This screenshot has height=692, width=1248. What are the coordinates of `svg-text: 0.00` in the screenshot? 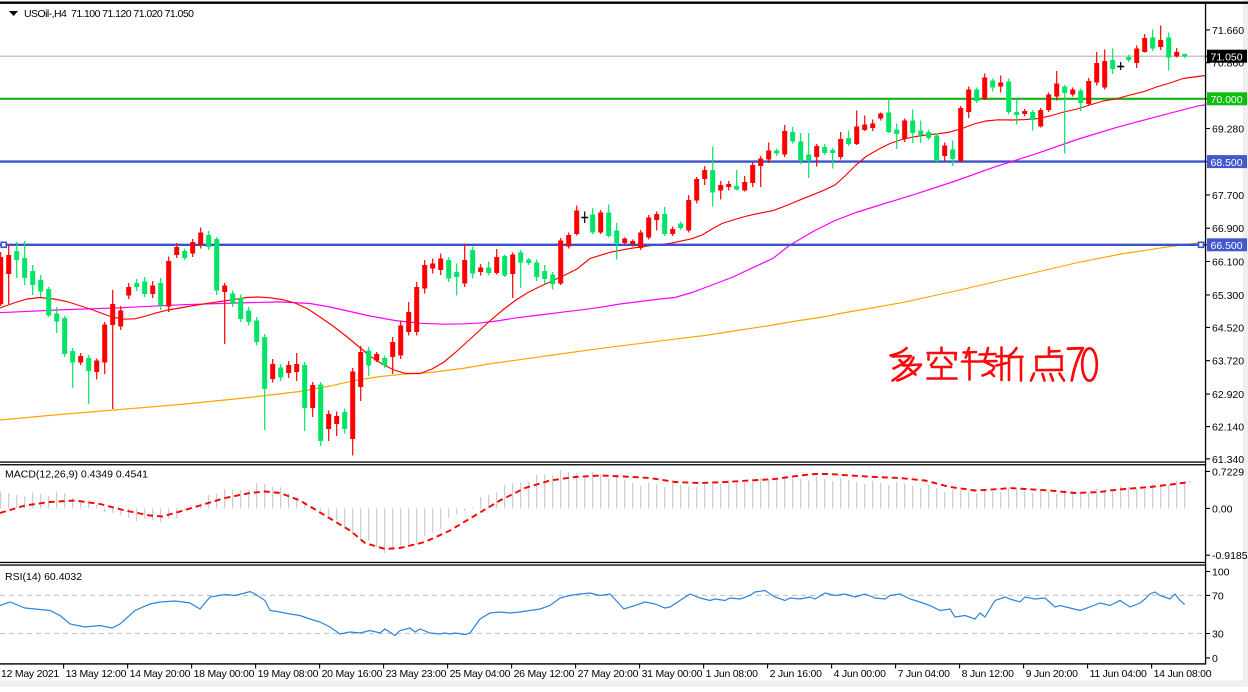 It's located at (1222, 509).